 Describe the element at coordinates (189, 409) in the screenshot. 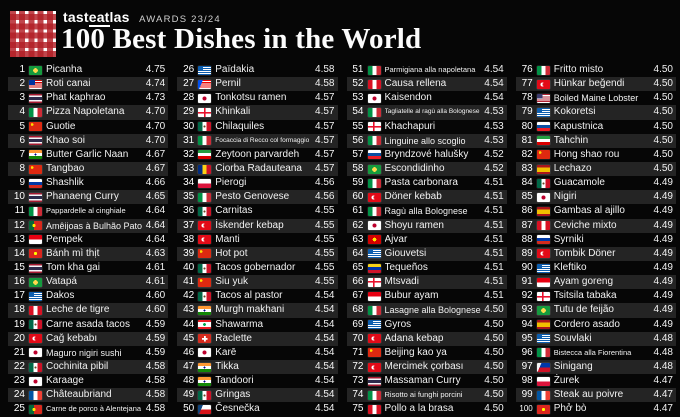

I see `rank-number: 50` at that location.